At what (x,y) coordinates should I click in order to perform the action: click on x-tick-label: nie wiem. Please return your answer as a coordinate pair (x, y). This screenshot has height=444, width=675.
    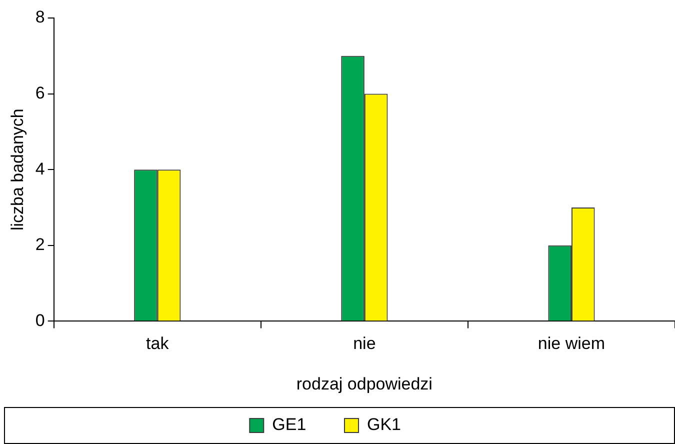
    Looking at the image, I should click on (572, 344).